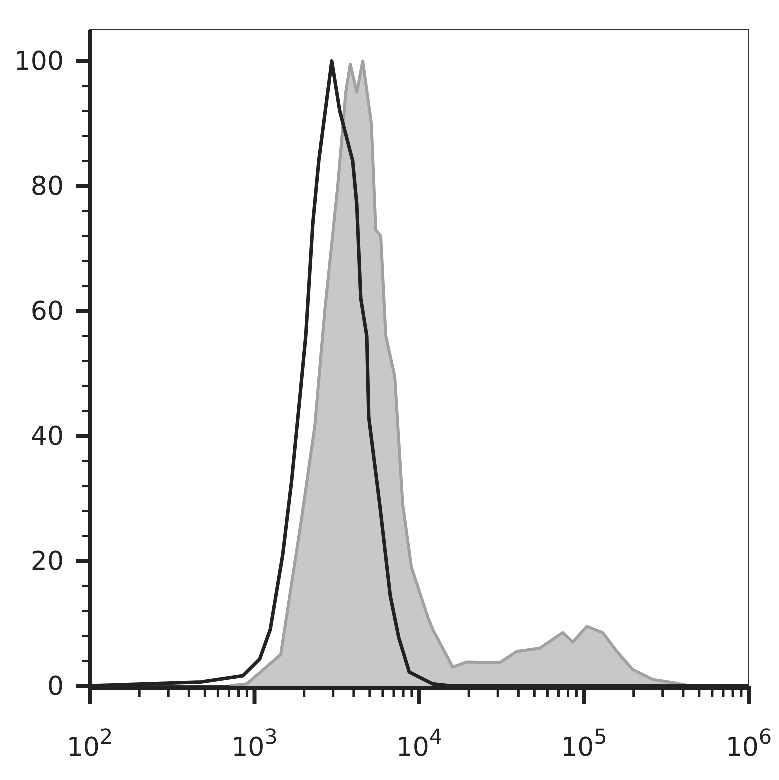 The width and height of the screenshot is (779, 780). I want to click on y-tick-label: 80, so click(47, 187).